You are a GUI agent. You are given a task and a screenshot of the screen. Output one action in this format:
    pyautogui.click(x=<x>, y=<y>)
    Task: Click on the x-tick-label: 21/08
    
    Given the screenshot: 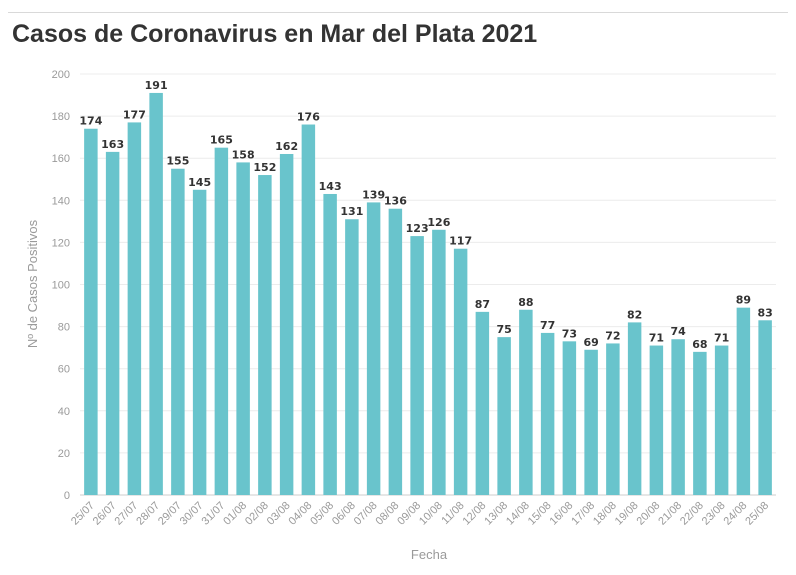 What is the action you would take?
    pyautogui.click(x=670, y=514)
    